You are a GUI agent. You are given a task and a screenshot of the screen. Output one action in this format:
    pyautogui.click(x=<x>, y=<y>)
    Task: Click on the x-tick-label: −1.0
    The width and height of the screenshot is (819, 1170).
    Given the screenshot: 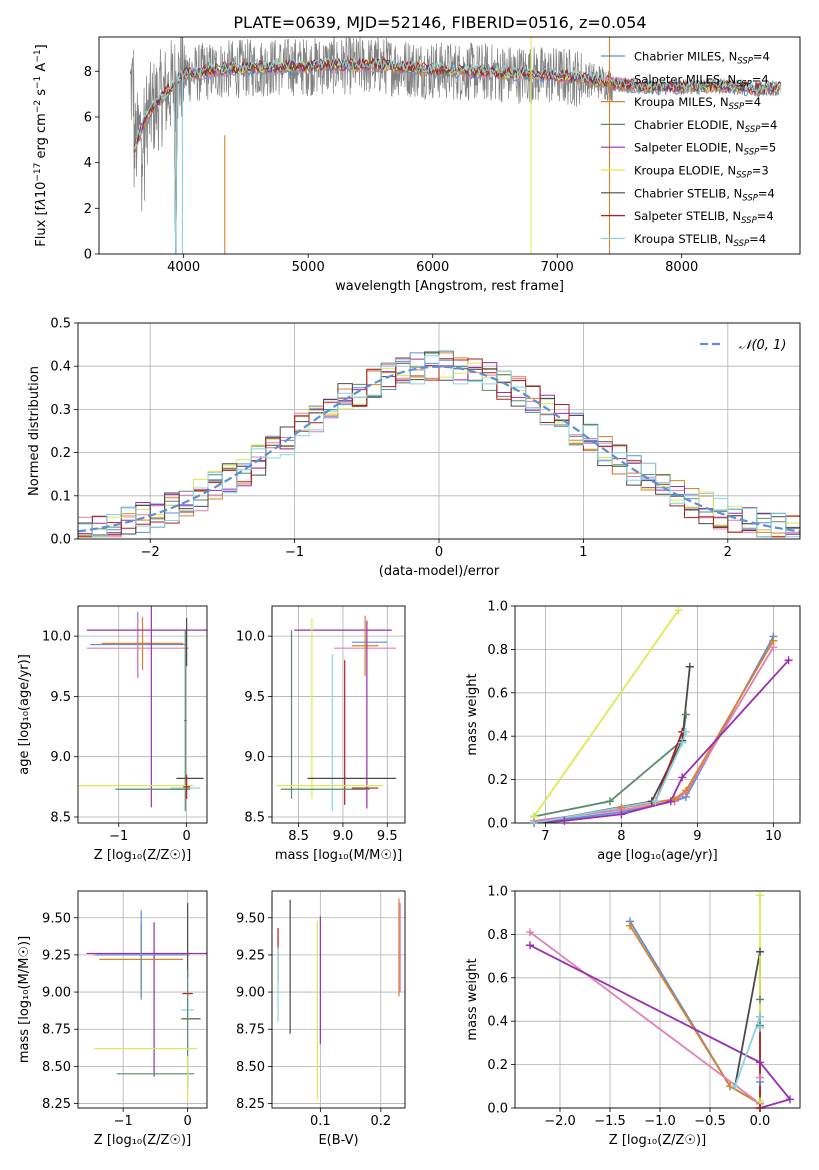 What is the action you would take?
    pyautogui.click(x=660, y=1121)
    